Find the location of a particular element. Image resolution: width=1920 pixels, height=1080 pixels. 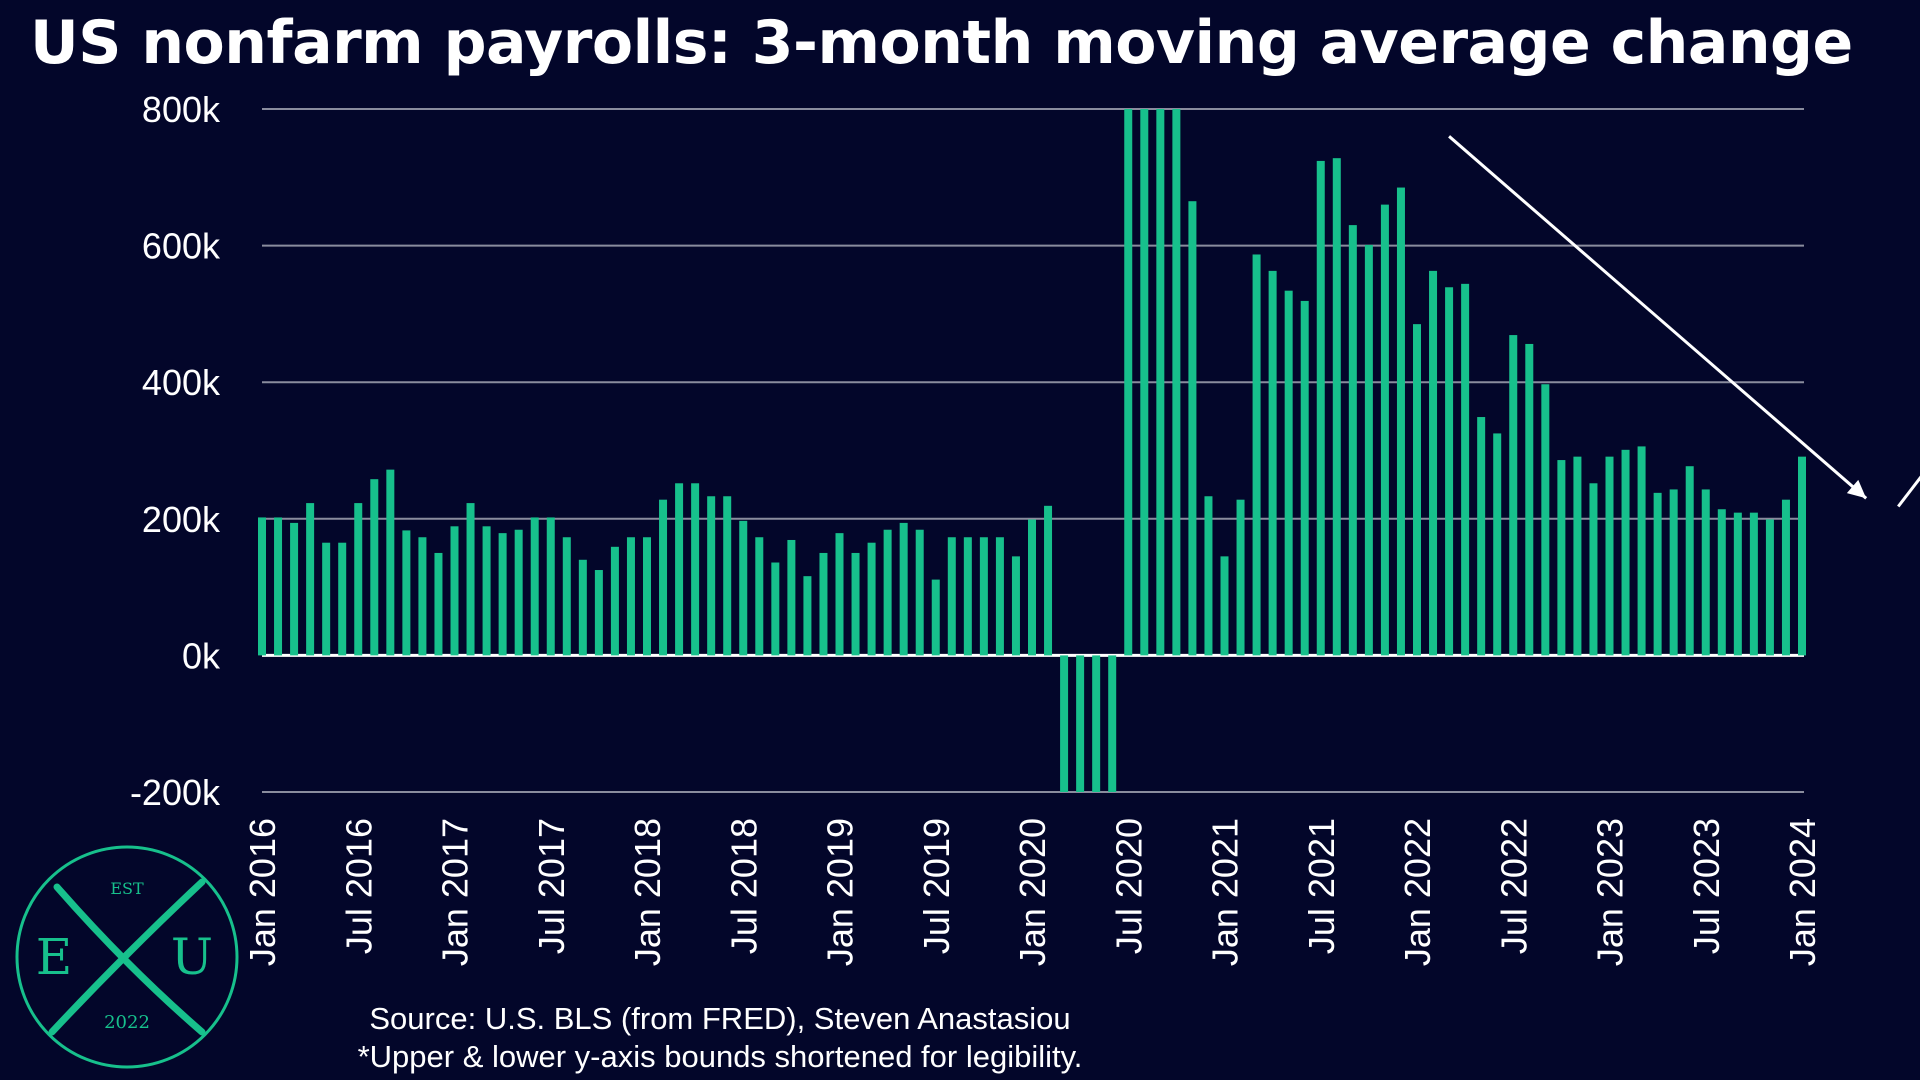

x-tick-label: Jan 2023 is located at coordinates (1610, 892).